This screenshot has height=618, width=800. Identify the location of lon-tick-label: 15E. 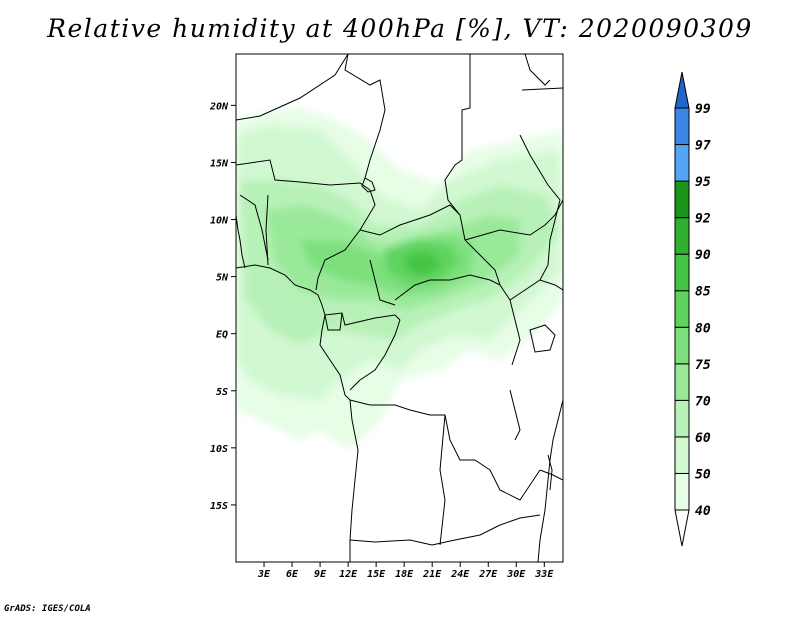
(376, 574).